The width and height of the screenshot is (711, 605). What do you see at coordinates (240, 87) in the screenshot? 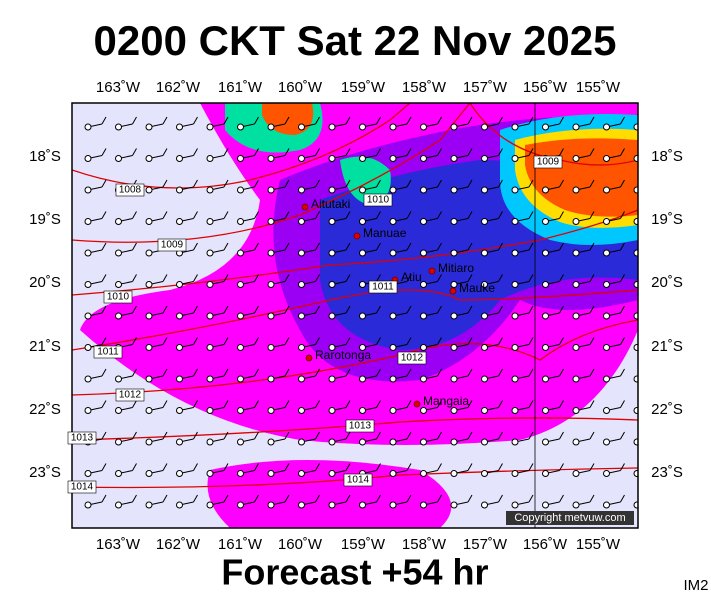
I see `longitude-label: 161˚W` at bounding box center [240, 87].